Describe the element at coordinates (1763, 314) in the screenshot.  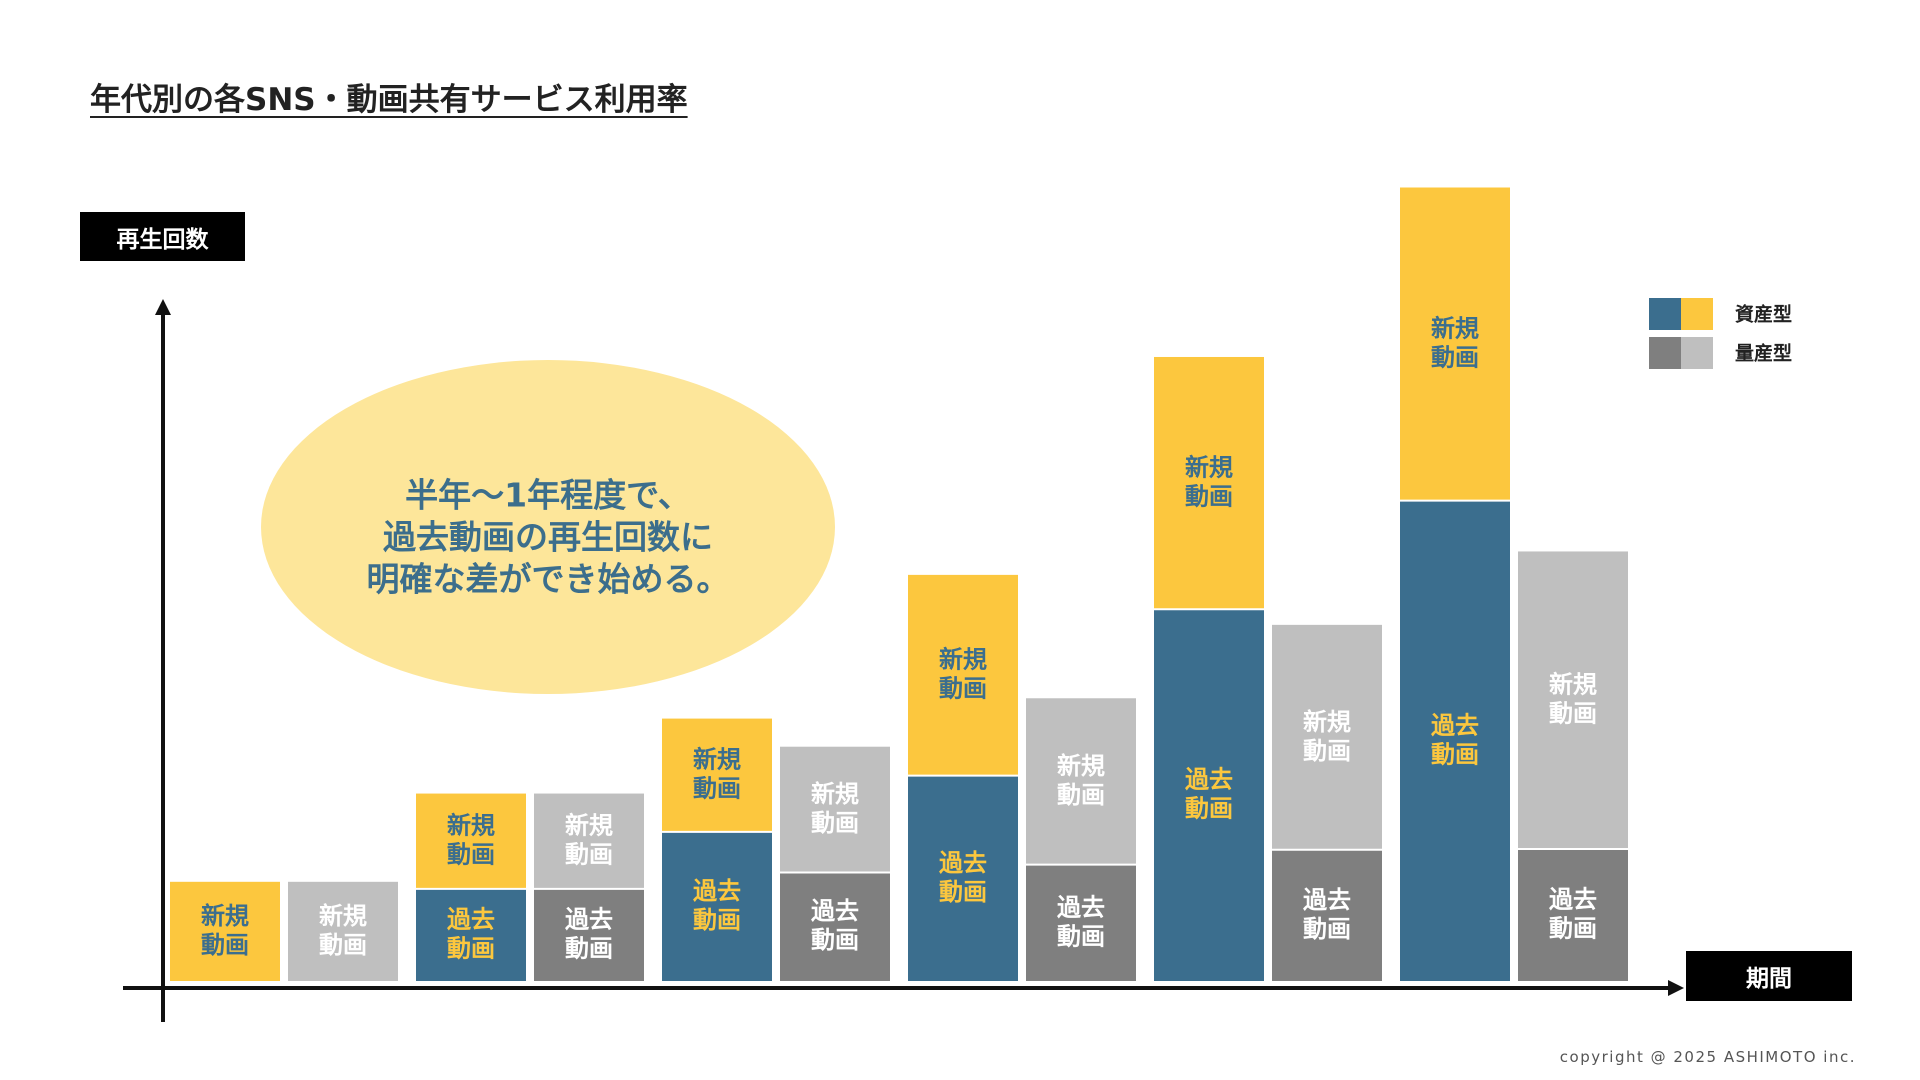
I see `legend-label: 資産型` at that location.